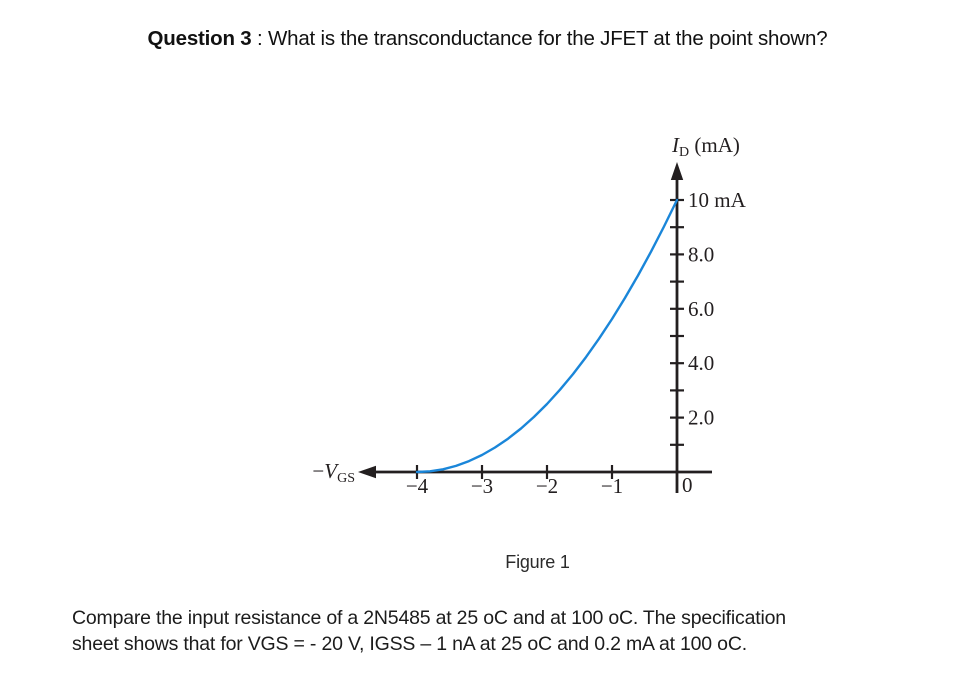  Describe the element at coordinates (677, 171) in the screenshot. I see `y-axis-up-arrow-icon` at that location.